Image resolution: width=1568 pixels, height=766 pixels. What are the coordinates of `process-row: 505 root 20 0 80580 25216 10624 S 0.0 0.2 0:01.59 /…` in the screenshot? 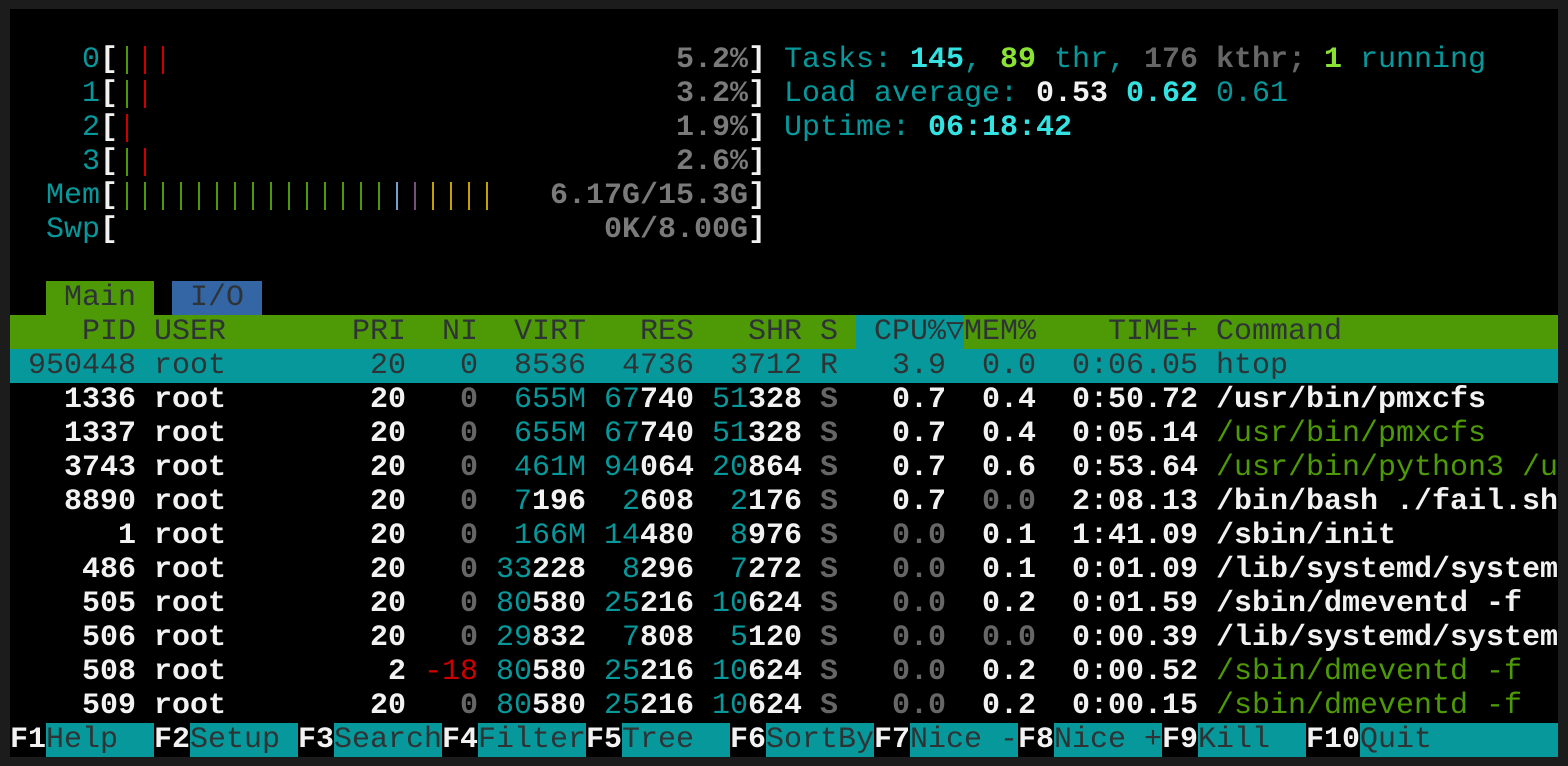 It's located at (784, 604).